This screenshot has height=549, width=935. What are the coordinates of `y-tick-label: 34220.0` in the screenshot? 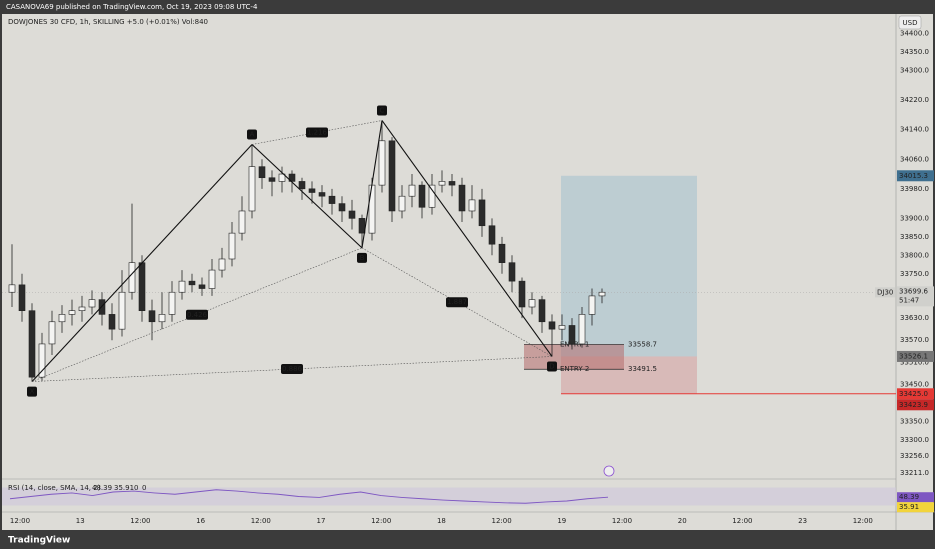 It's located at (914, 100).